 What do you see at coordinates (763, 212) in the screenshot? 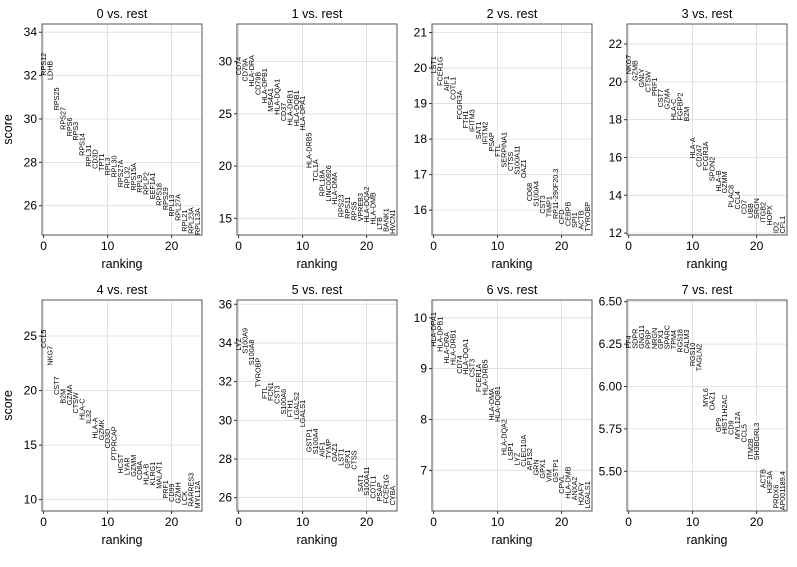
I see `gene-label: ITGB2` at bounding box center [763, 212].